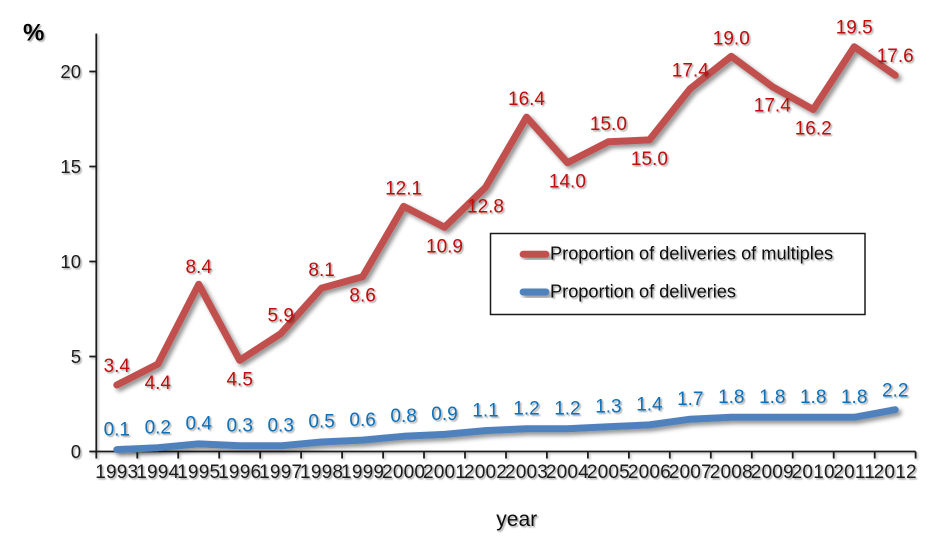 The image size is (940, 550). I want to click on svg-text: 2004, so click(567, 472).